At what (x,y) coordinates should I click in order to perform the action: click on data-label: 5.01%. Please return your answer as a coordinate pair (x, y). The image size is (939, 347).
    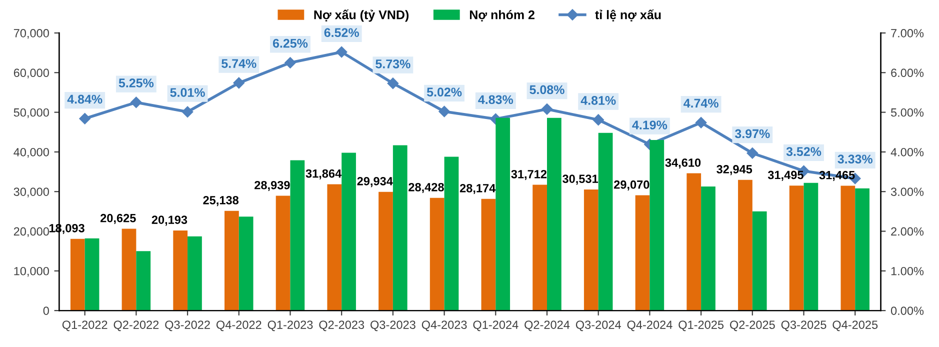
    Looking at the image, I should click on (187, 92).